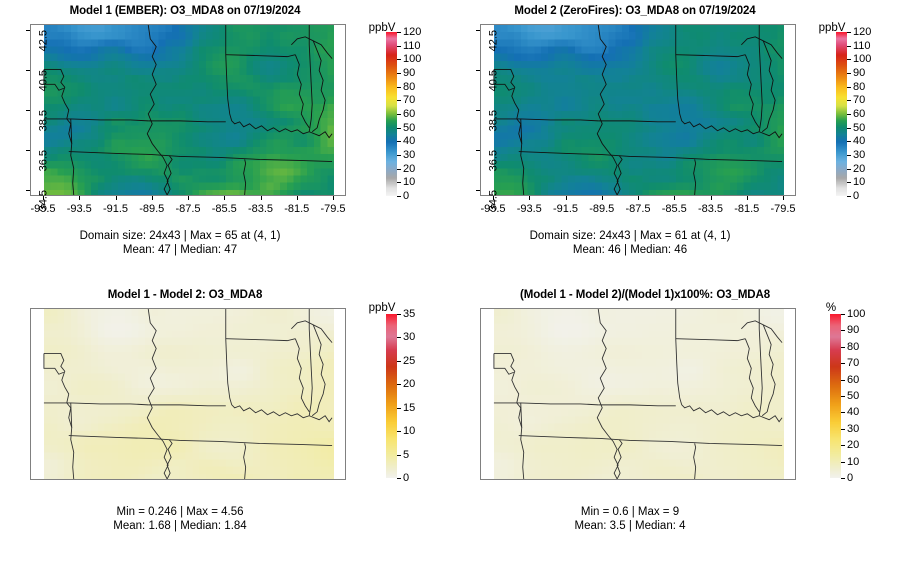 Image resolution: width=900 pixels, height=561 pixels. What do you see at coordinates (185, 11) in the screenshot?
I see `panel-model1-title: Model 1 (EMBER): O3_MDA8 on 07/19/2024` at bounding box center [185, 11].